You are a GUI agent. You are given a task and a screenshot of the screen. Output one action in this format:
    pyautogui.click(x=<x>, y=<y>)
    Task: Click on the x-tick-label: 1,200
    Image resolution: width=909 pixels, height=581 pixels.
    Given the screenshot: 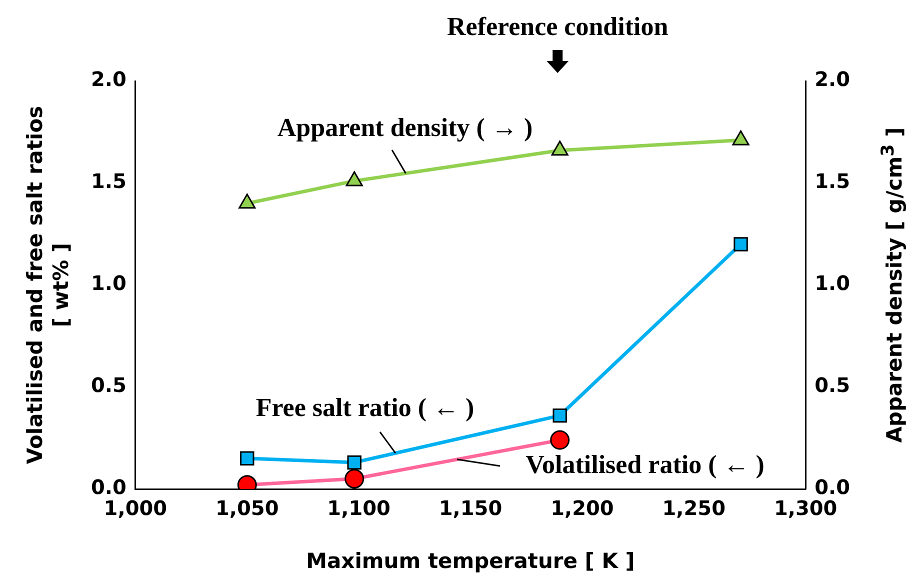 What is the action you would take?
    pyautogui.click(x=582, y=508)
    